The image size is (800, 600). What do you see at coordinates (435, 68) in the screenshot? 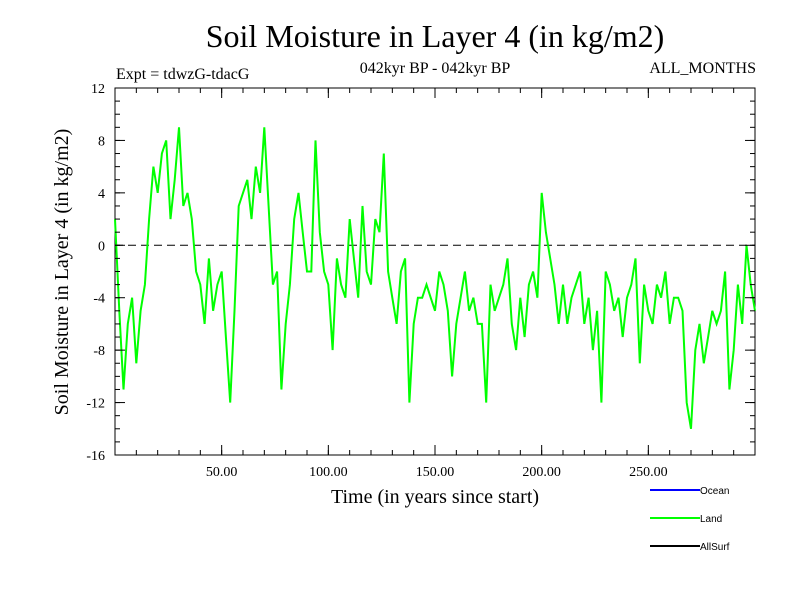
I see `period-label: 042kyr BP - 042kyr BP` at bounding box center [435, 68].